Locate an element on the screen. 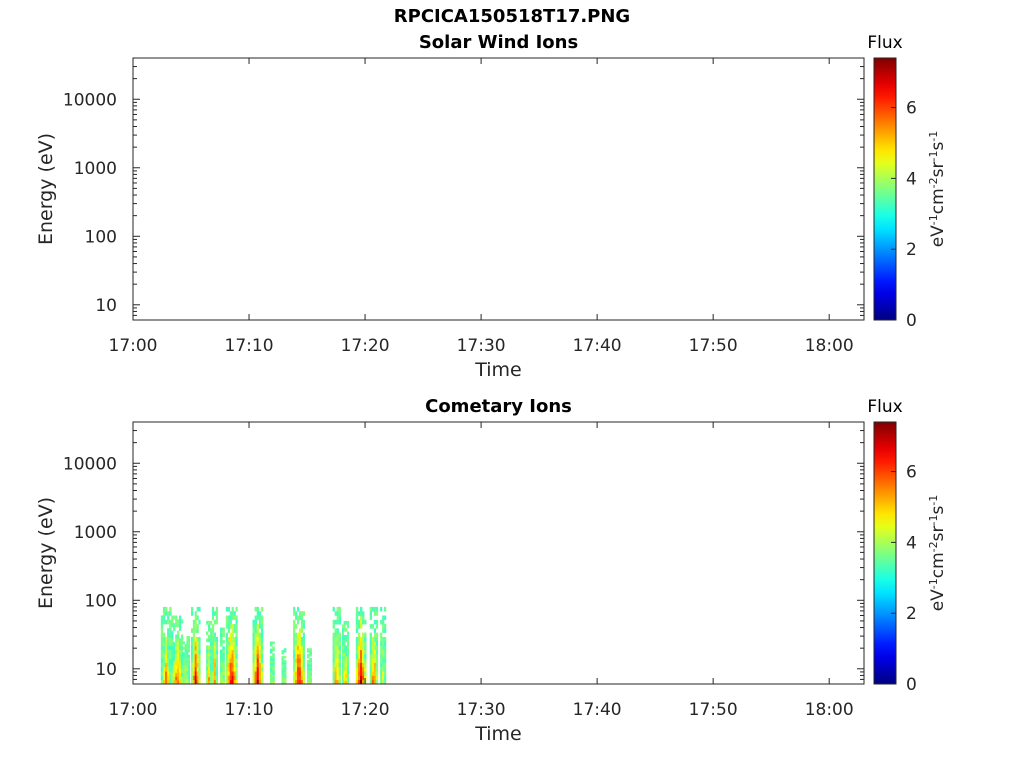  x-tick-label: 17:30 is located at coordinates (481, 346).